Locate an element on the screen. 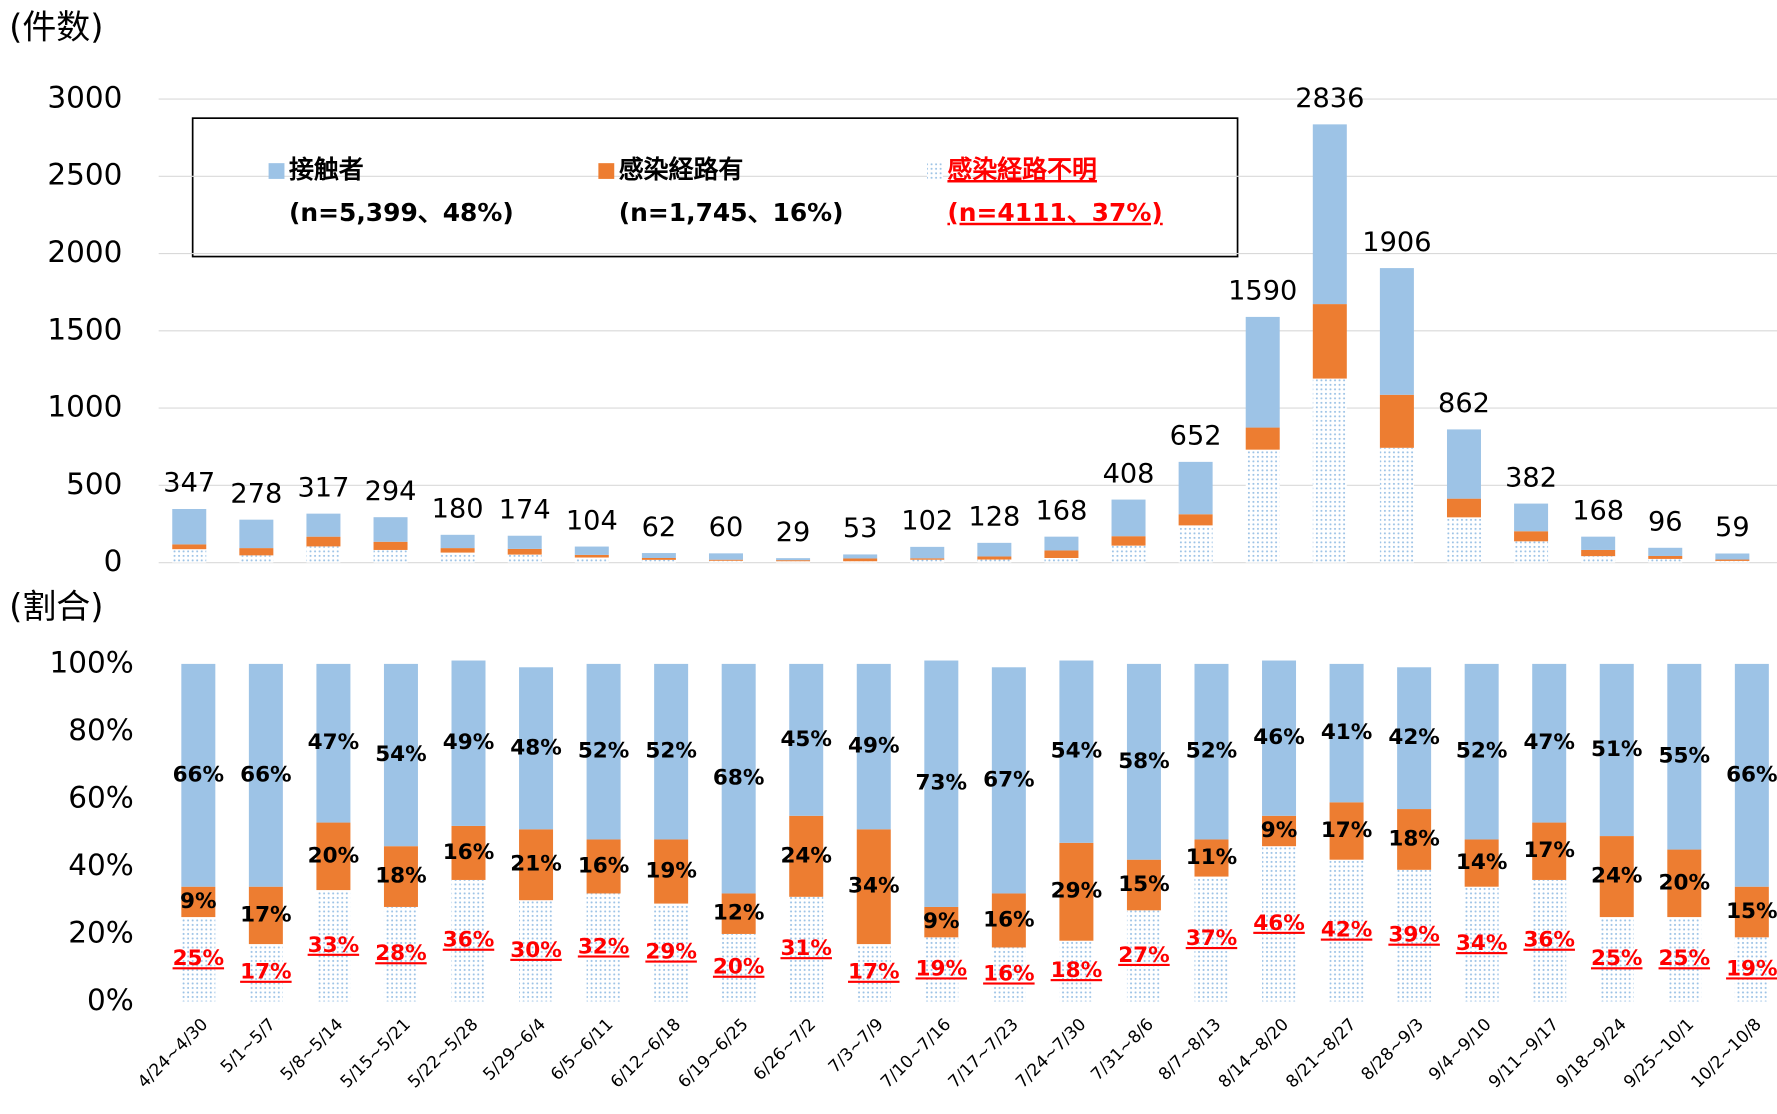 This screenshot has width=1777, height=1114. data-label: 15% is located at coordinates (1751, 911).